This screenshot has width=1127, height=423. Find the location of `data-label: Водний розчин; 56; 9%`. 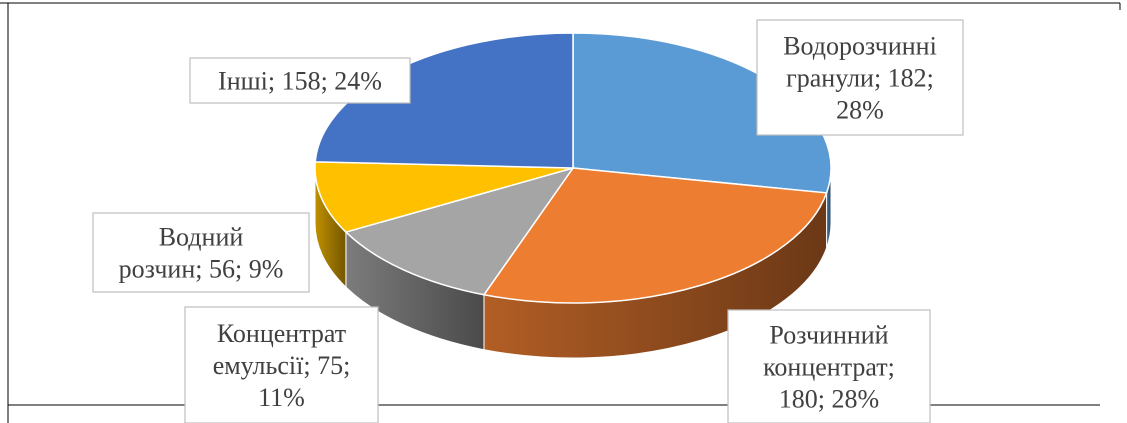

data-label: Водний розчин; 56; 9% is located at coordinates (201, 253).